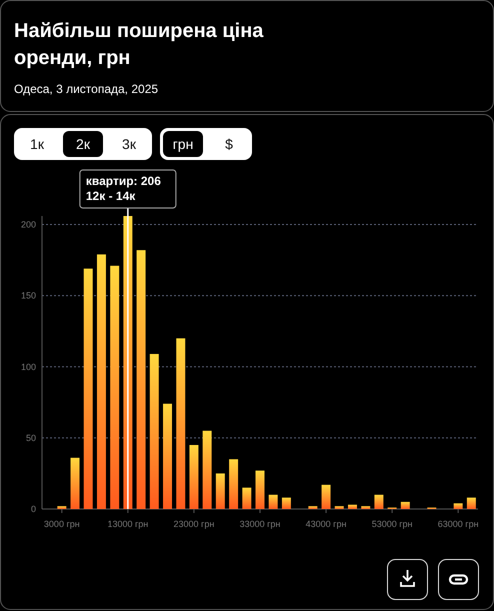 The image size is (494, 611). I want to click on chart-title: Найбільш поширена ціна оренди, грн, so click(139, 44).